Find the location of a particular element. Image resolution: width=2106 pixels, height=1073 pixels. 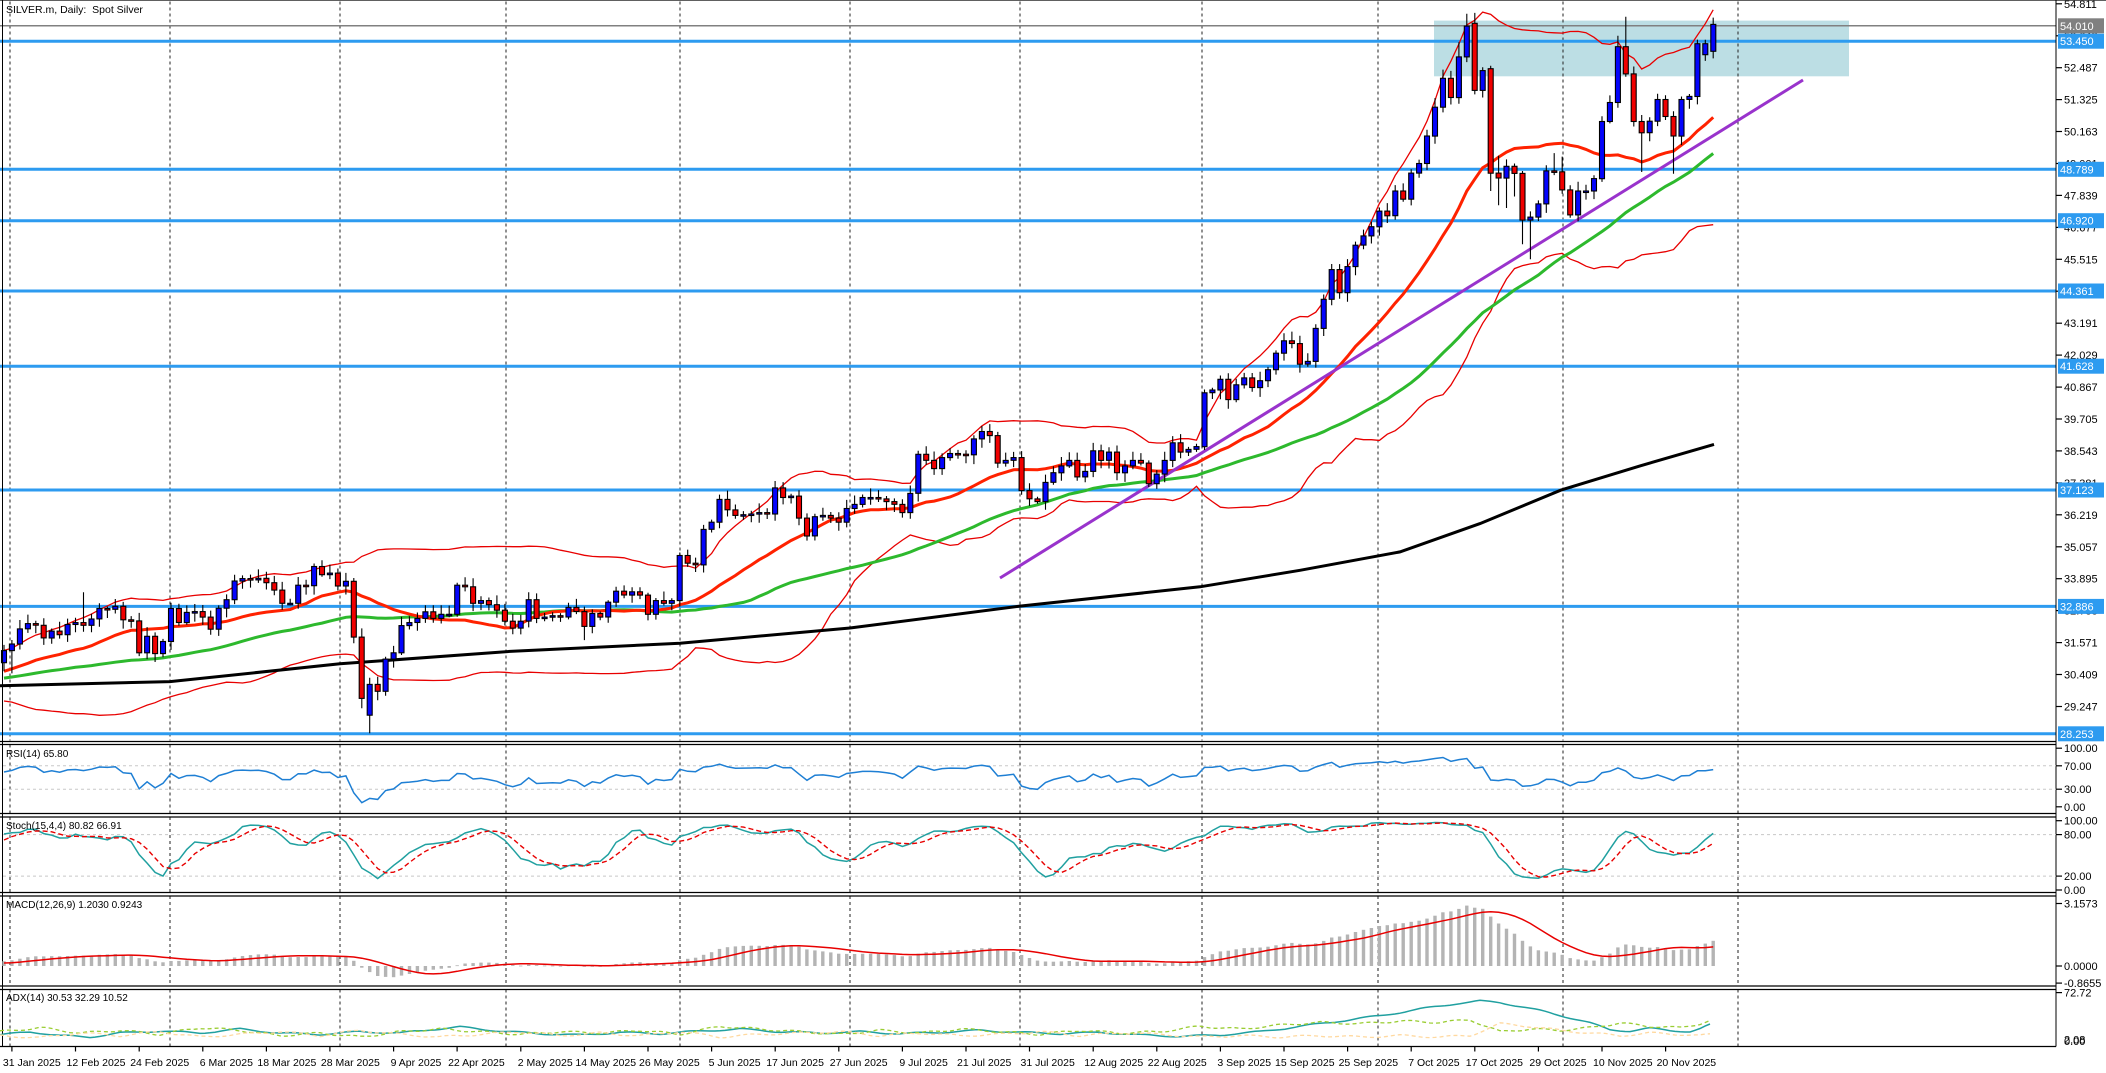

svg-text: 30.00 is located at coordinates (2078, 790).